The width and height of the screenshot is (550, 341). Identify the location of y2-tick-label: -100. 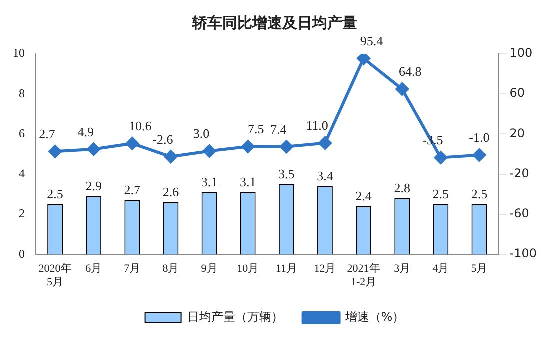
(523, 253).